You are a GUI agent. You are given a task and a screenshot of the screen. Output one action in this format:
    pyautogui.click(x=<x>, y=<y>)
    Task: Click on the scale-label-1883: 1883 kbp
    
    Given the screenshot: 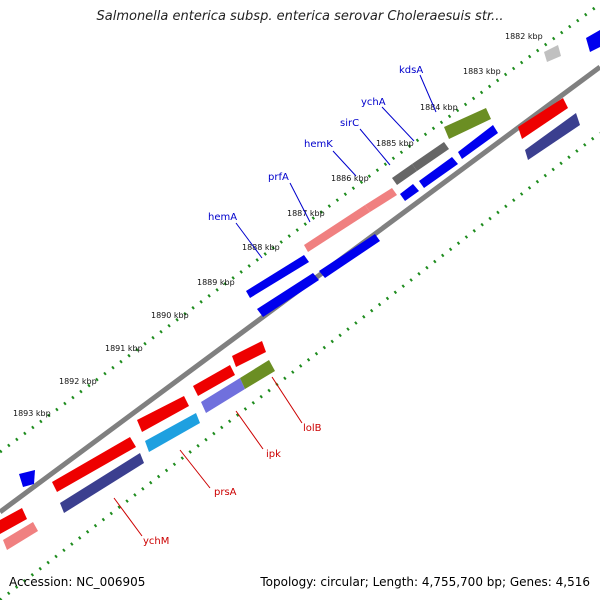 What is the action you would take?
    pyautogui.click(x=482, y=71)
    